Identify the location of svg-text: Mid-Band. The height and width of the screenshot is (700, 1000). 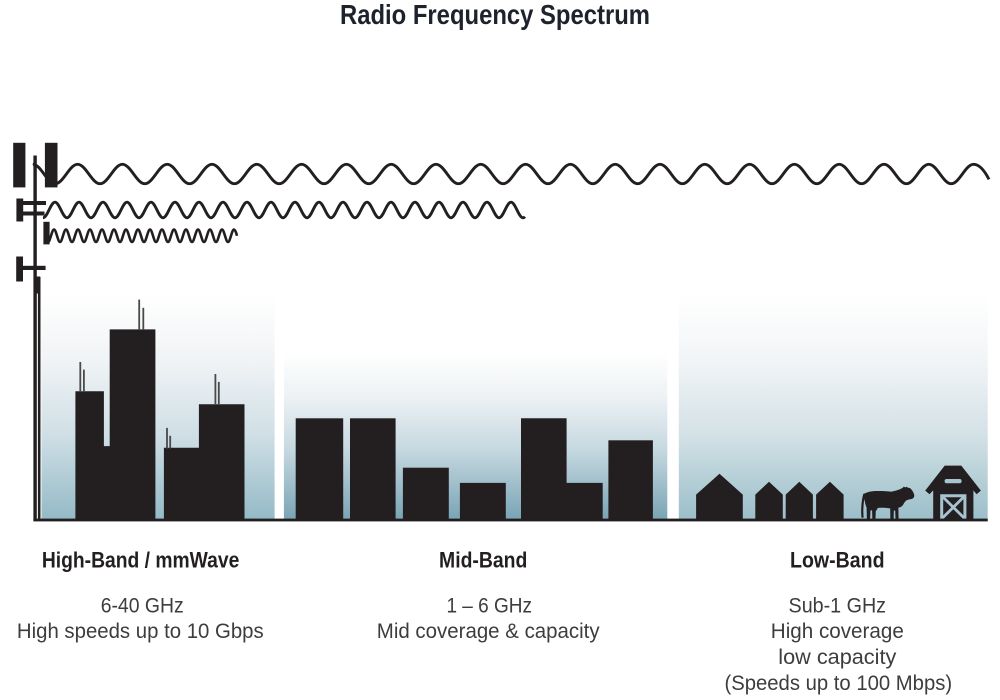
(483, 560).